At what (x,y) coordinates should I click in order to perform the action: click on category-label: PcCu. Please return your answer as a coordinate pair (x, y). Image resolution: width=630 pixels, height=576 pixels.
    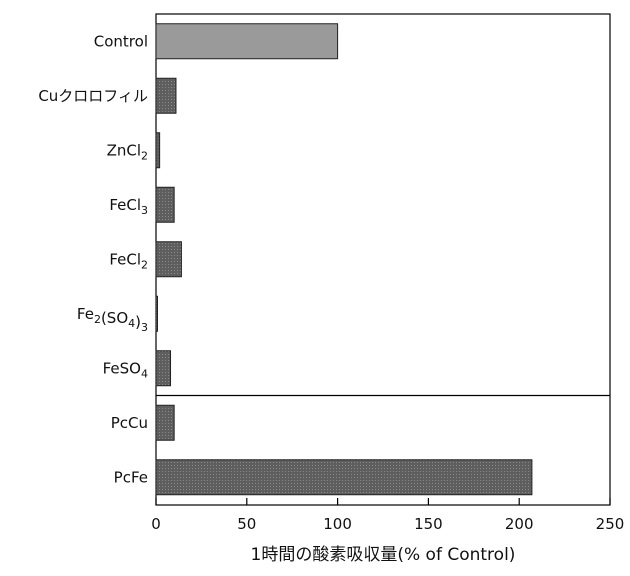
    Looking at the image, I should click on (129, 423).